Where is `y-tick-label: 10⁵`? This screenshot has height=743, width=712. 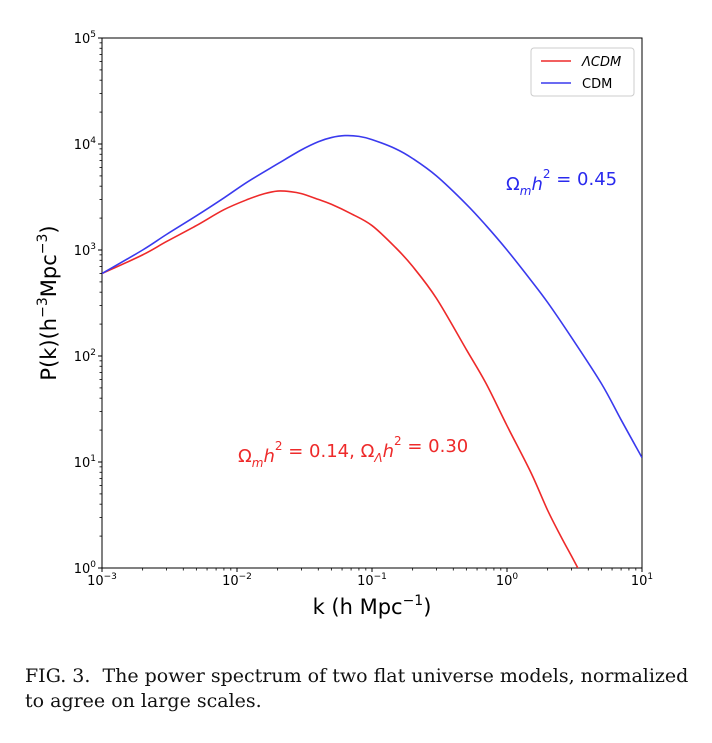 y-tick-label: 10⁵ is located at coordinates (85, 38).